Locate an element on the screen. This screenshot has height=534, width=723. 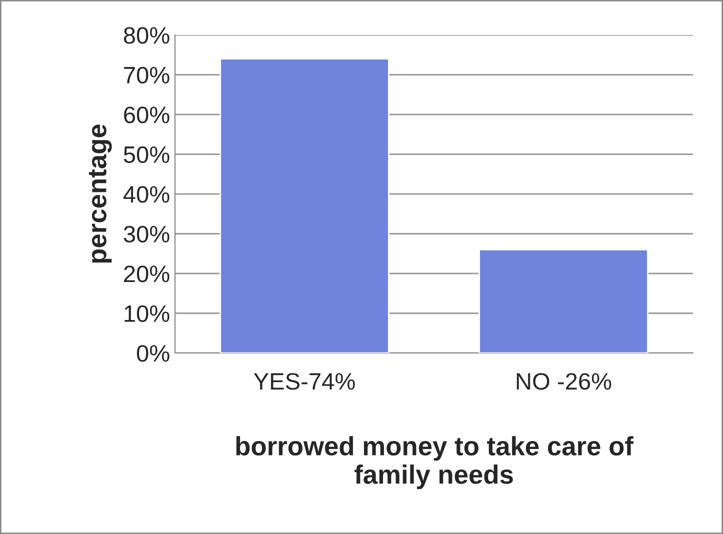
y-tick-label: 10% is located at coordinates (147, 313).